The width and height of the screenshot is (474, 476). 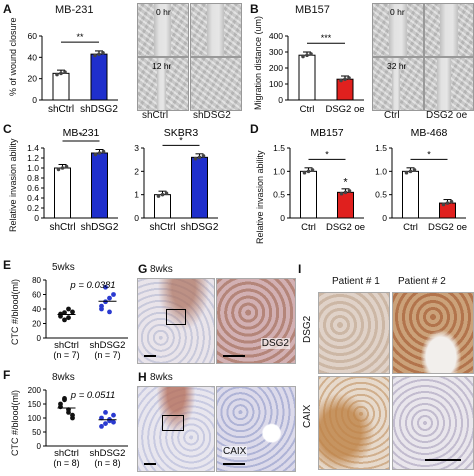 What do you see at coordinates (254, 9) in the screenshot?
I see `panel-label-b: B` at bounding box center [254, 9].